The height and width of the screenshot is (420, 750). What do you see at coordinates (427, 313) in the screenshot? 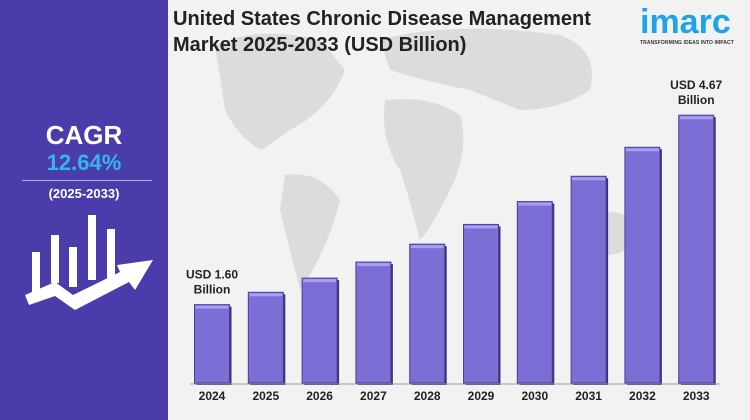
I see `bar-2028` at bounding box center [427, 313].